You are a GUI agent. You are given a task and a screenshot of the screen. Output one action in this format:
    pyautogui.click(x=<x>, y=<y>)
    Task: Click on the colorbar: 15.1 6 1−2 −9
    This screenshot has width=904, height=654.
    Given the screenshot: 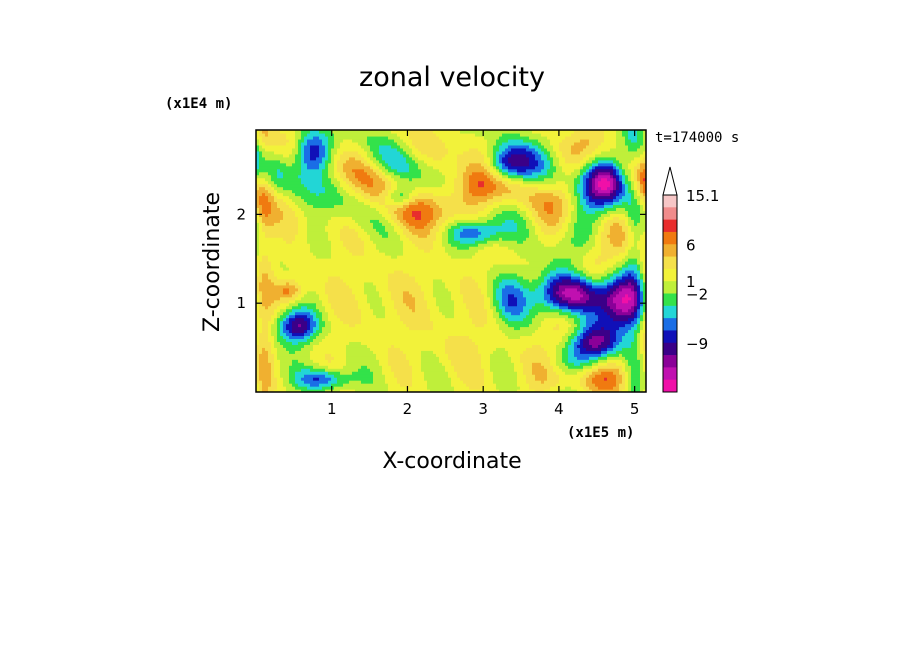 What is the action you would take?
    pyautogui.click(x=690, y=279)
    